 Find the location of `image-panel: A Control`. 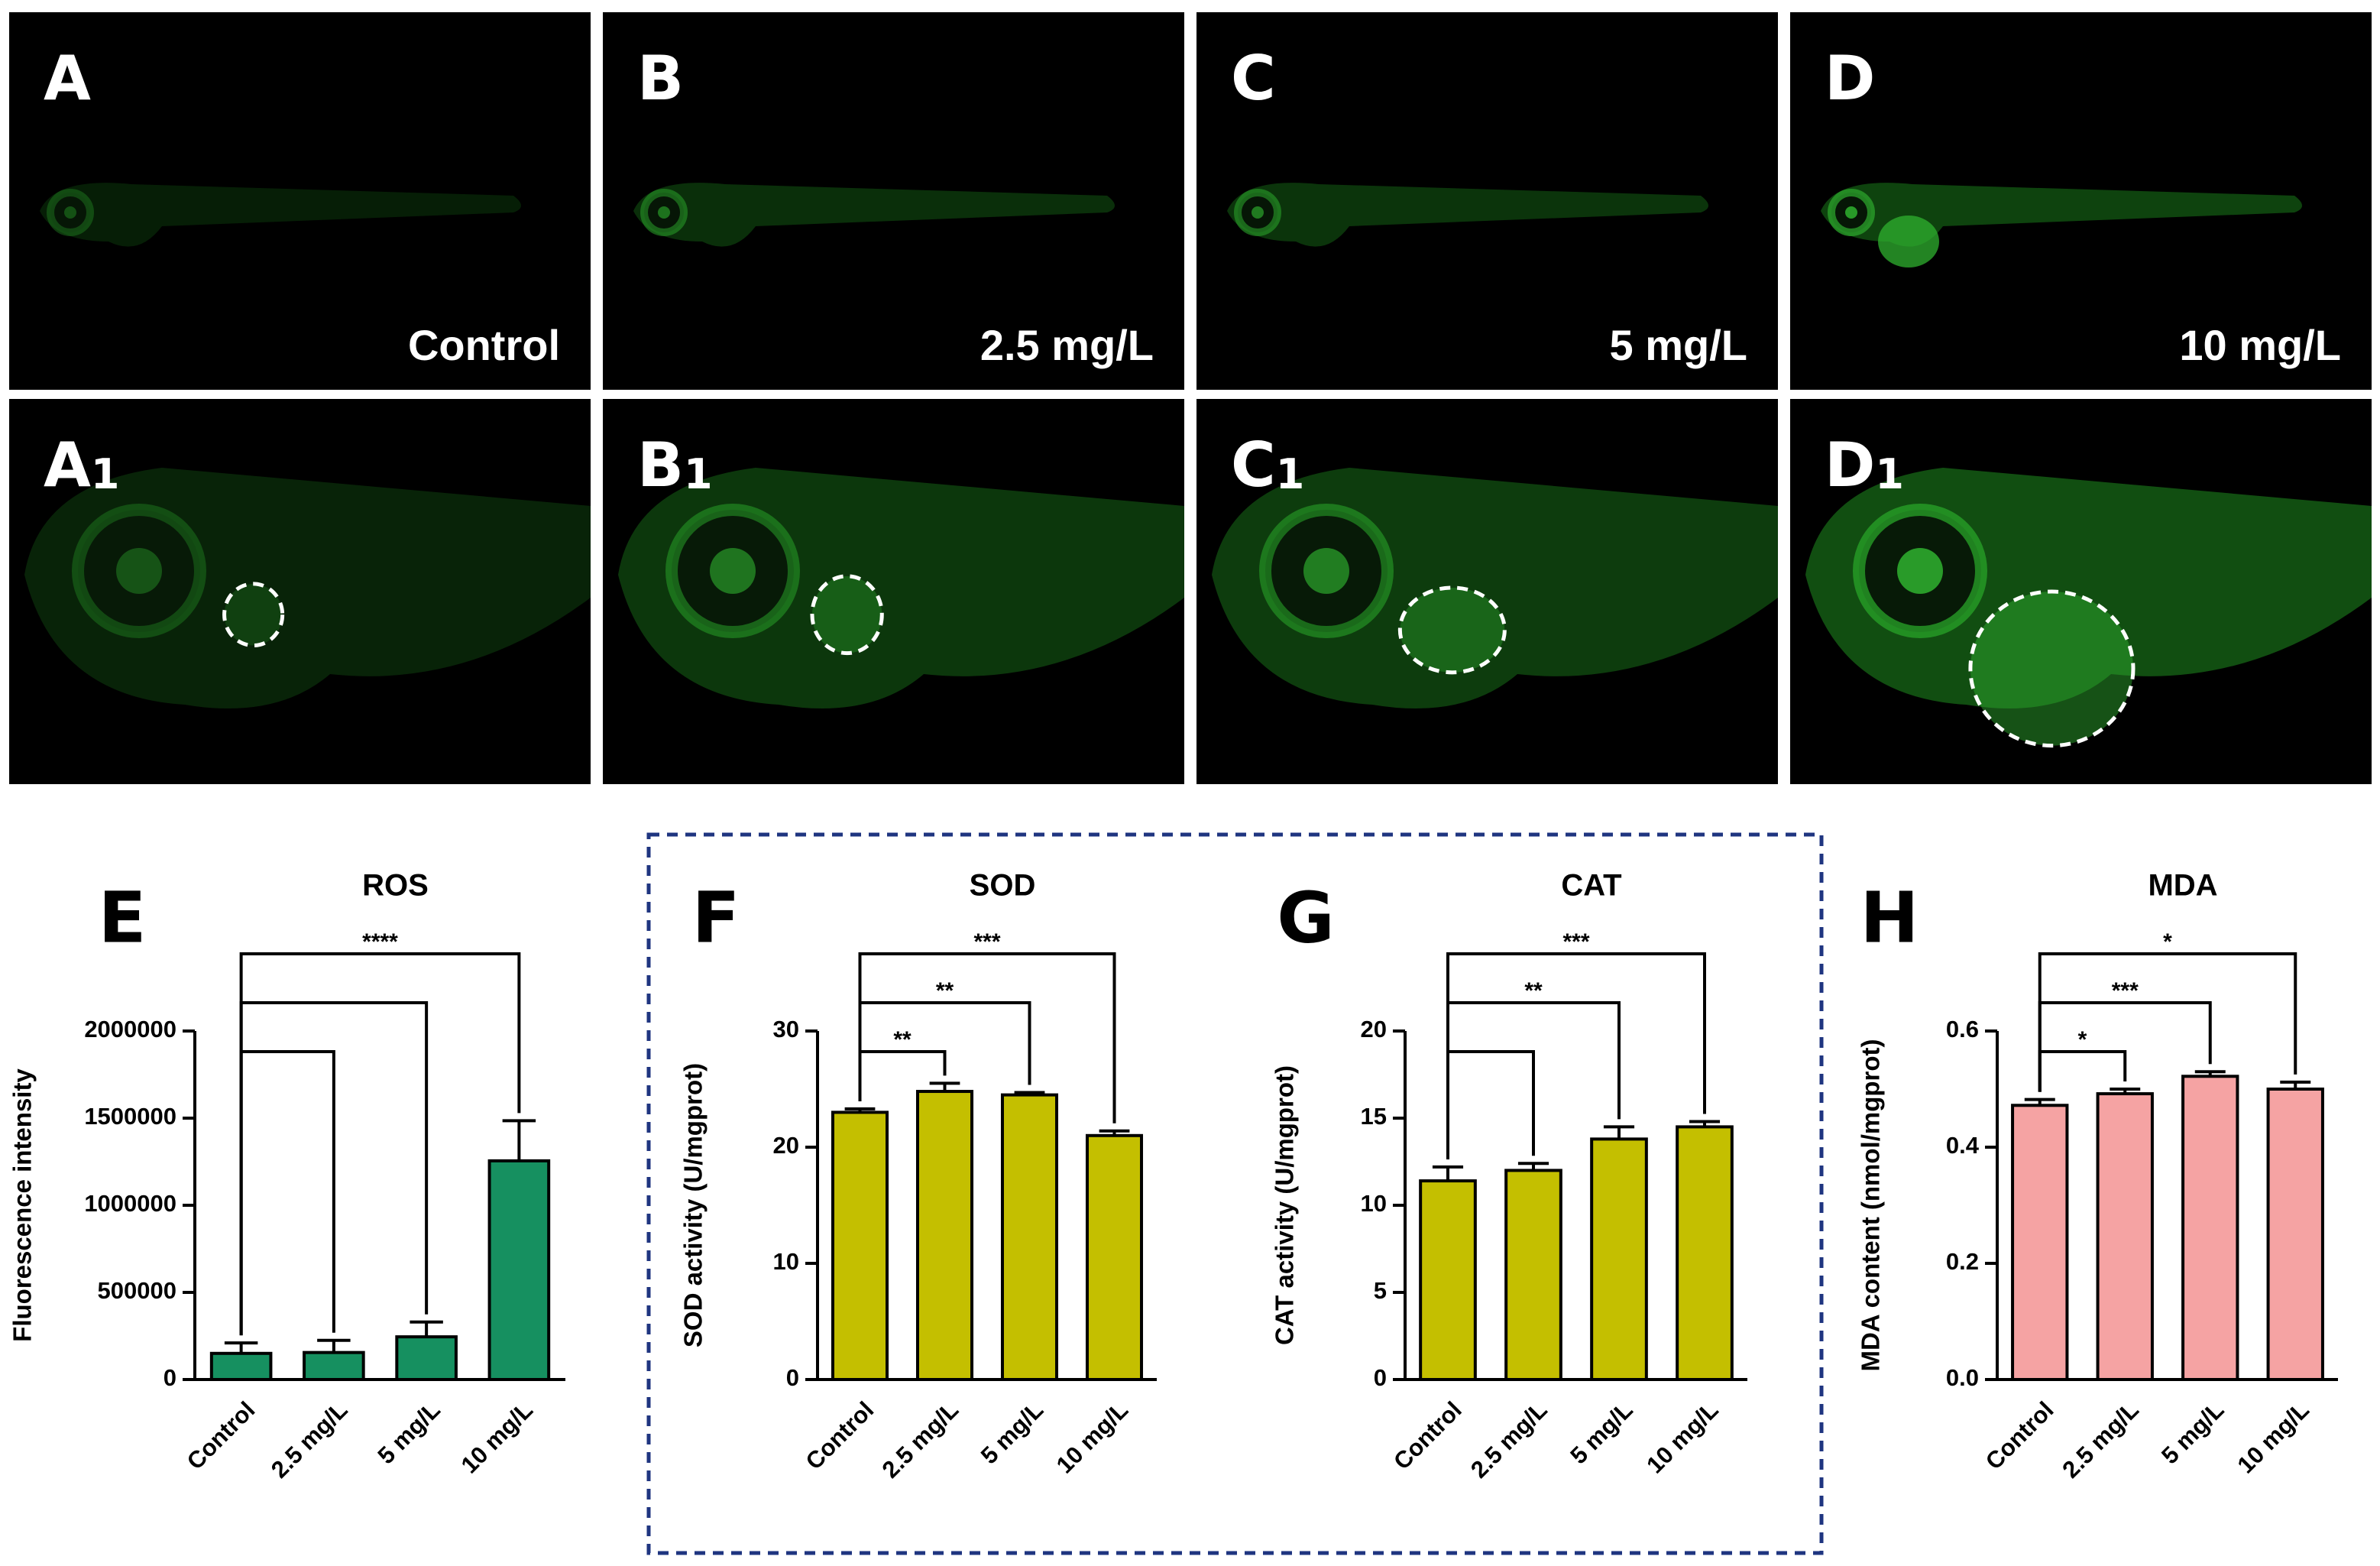

image-panel: A Control is located at coordinates (300, 201).